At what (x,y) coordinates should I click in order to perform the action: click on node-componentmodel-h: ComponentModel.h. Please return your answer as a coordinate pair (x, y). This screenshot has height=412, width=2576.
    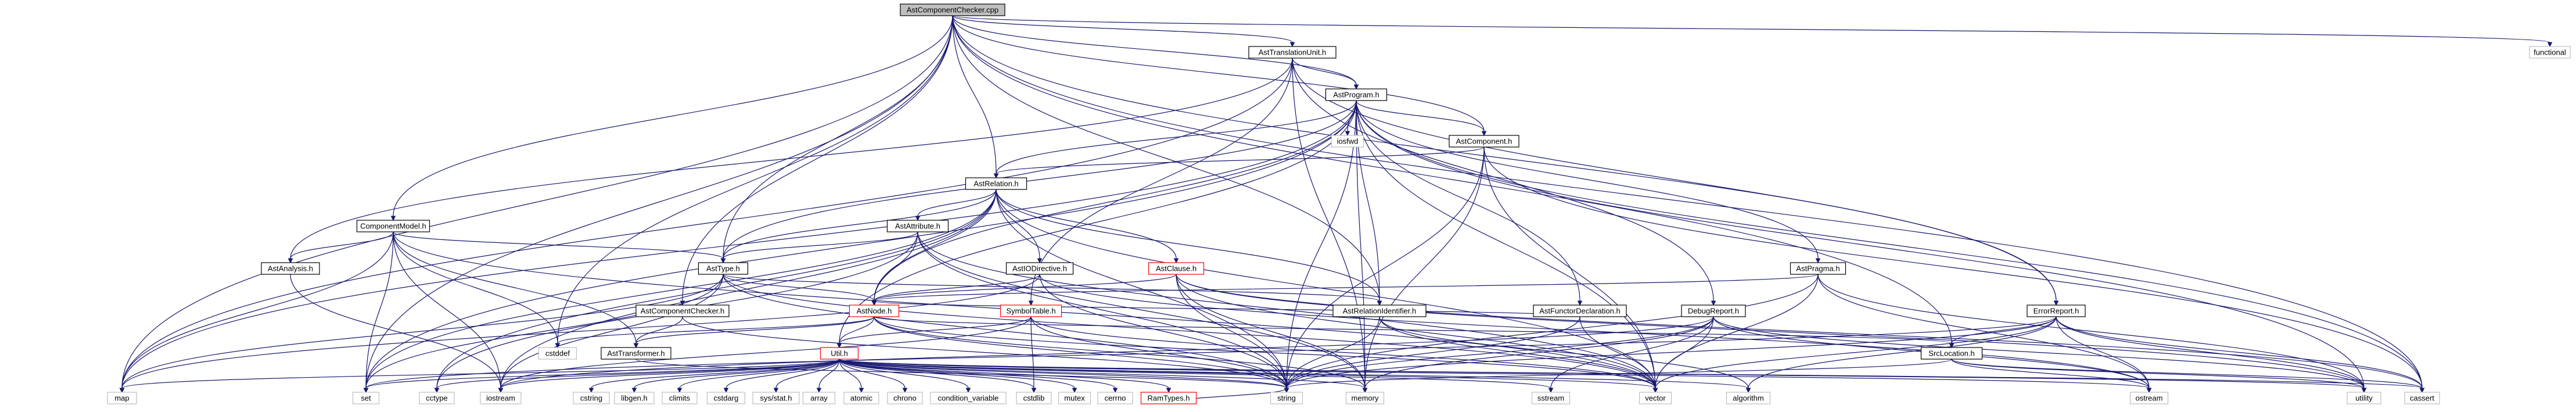
    Looking at the image, I should click on (393, 226).